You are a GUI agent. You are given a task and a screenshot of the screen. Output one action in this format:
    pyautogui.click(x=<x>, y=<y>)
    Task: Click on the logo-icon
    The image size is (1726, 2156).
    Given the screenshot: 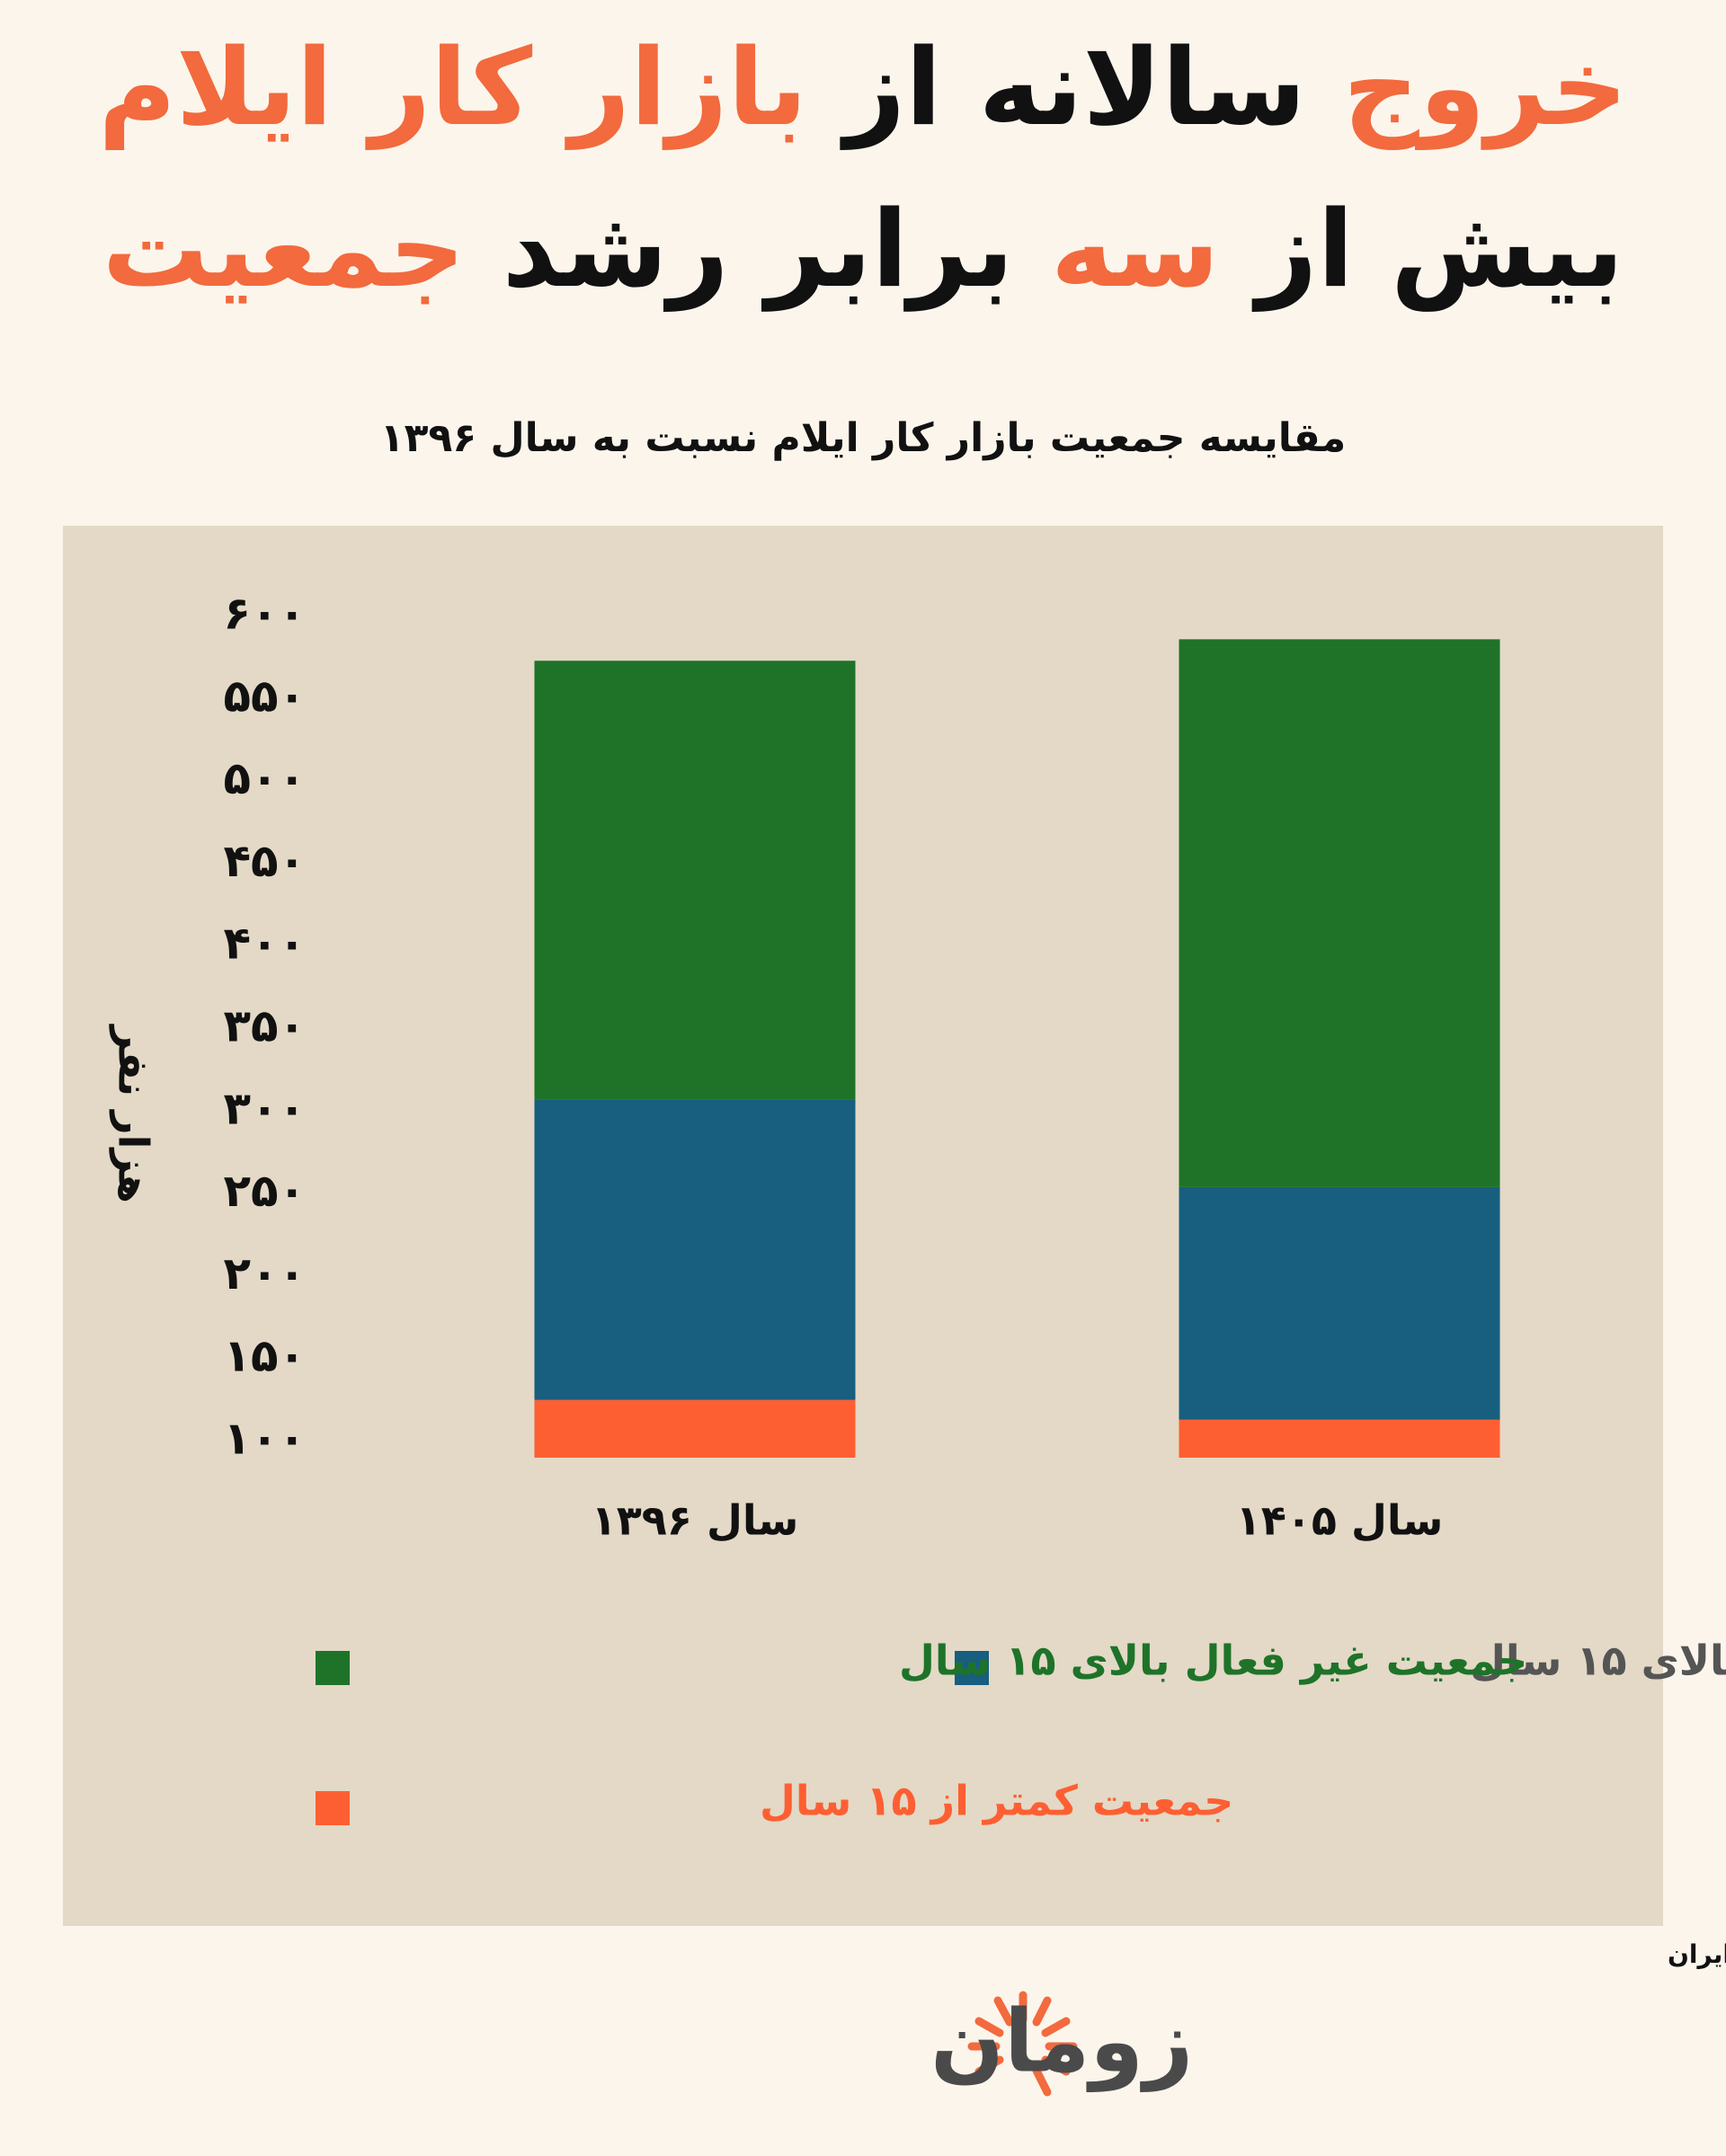 What is the action you would take?
    pyautogui.click(x=1022, y=2044)
    